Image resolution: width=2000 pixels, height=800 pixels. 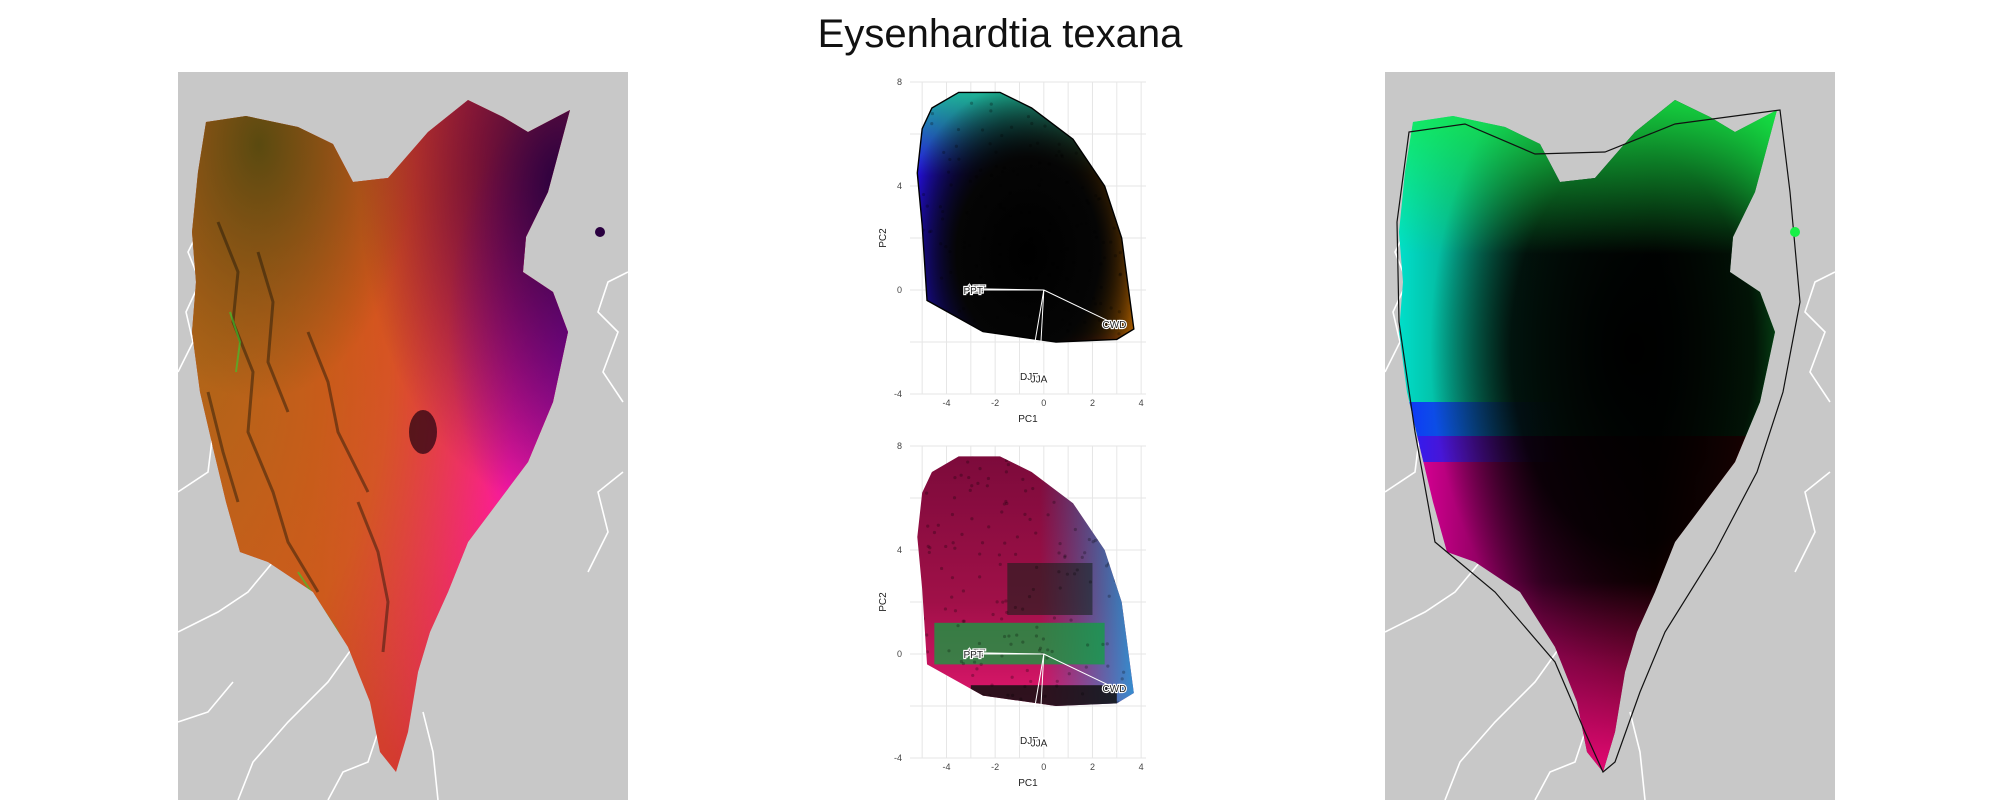 What do you see at coordinates (1141, 767) in the screenshot?
I see `x-tick-label: 4` at bounding box center [1141, 767].